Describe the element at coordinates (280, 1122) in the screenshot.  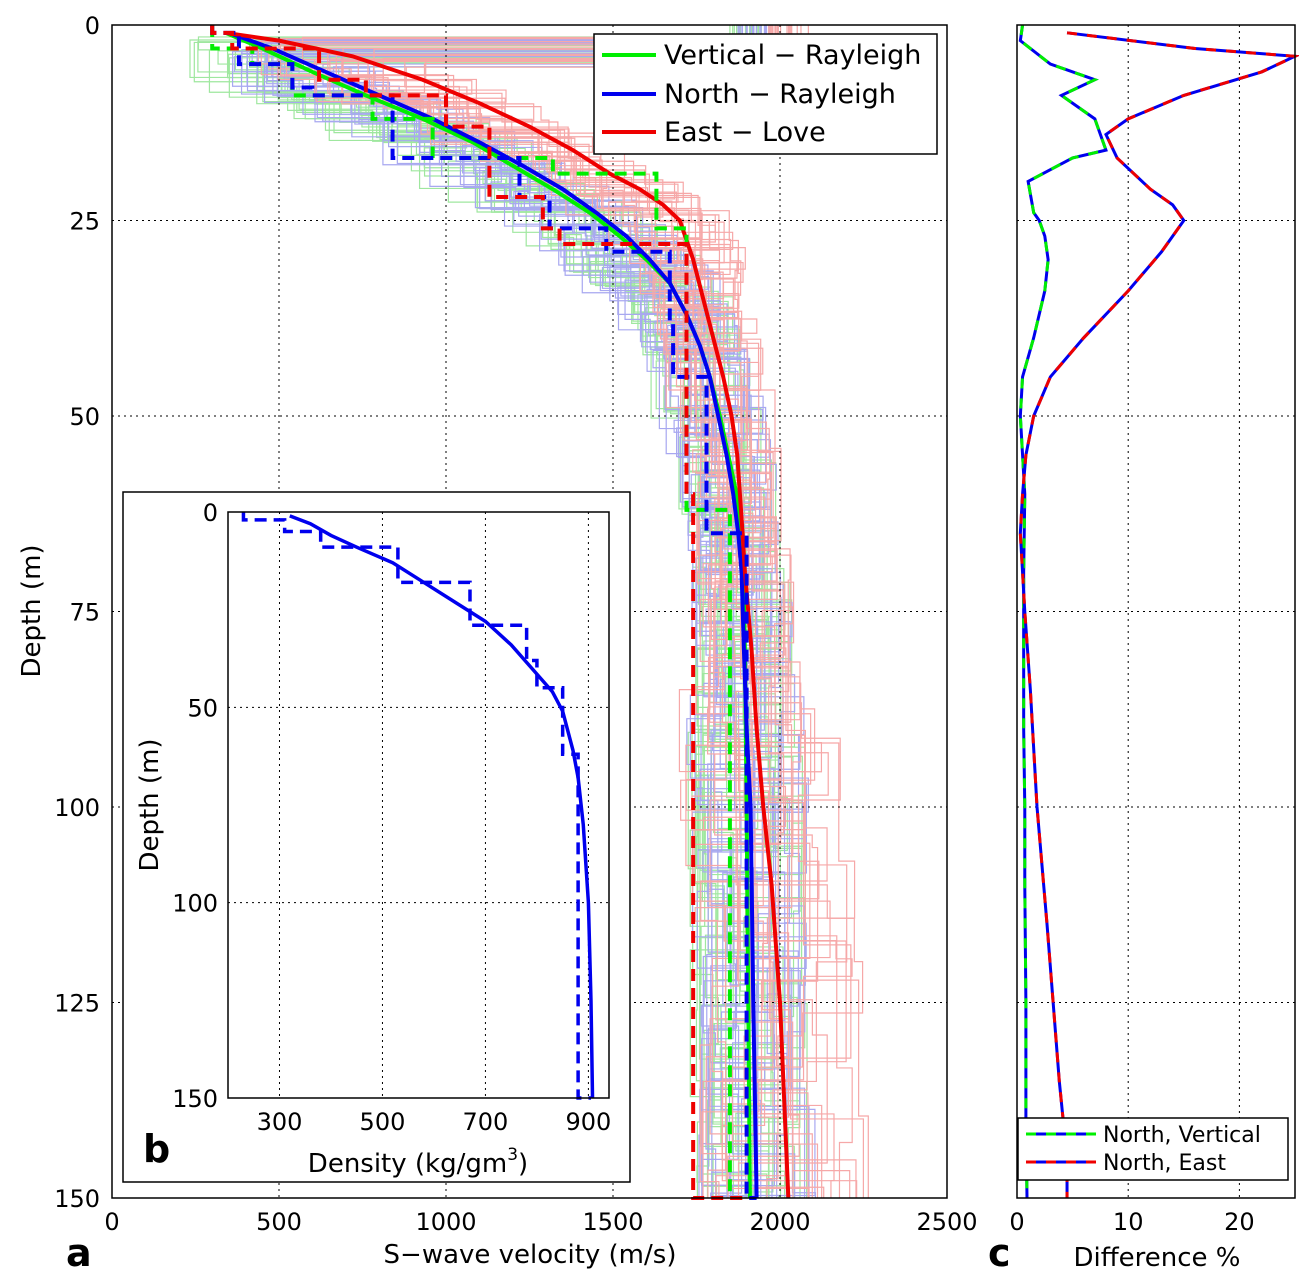
I see `x-tick-label: 300` at that location.